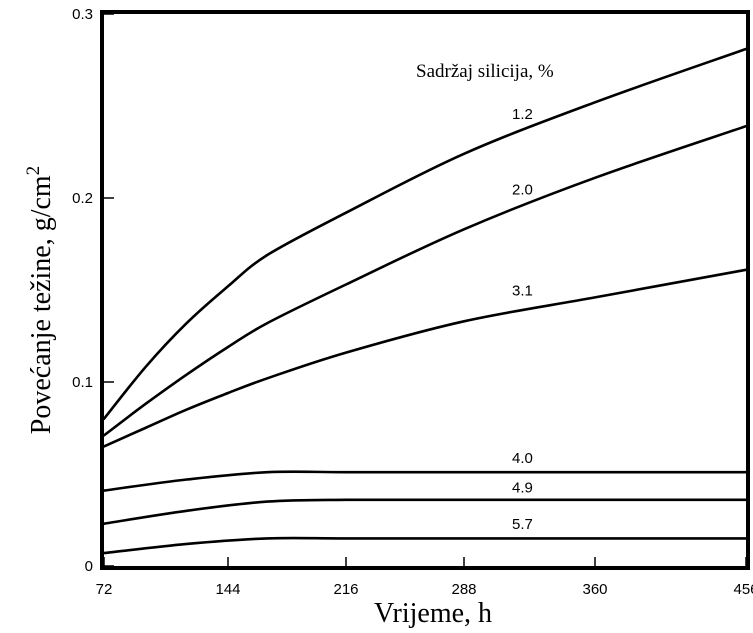 This screenshot has width=753, height=633. I want to click on x-tick-label: 456, so click(743, 589).